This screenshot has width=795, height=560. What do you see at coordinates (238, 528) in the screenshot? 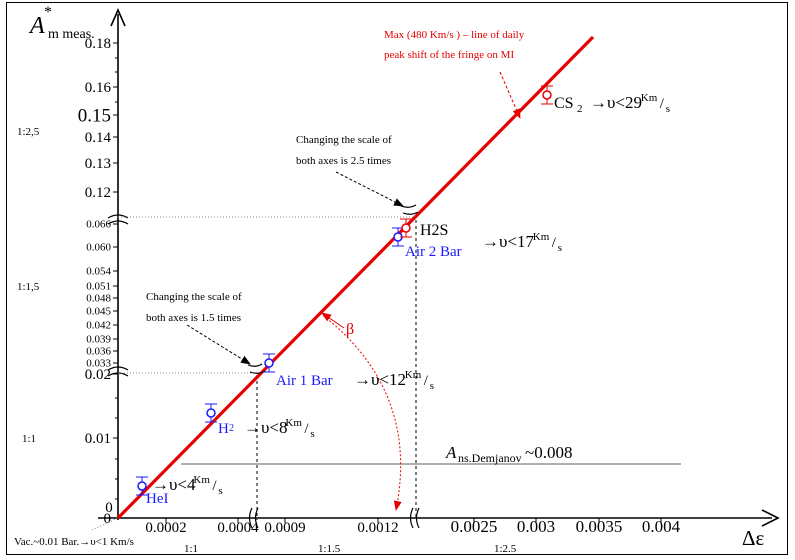
I see `x-tick-label-0-0004: 0.0004` at bounding box center [238, 528].